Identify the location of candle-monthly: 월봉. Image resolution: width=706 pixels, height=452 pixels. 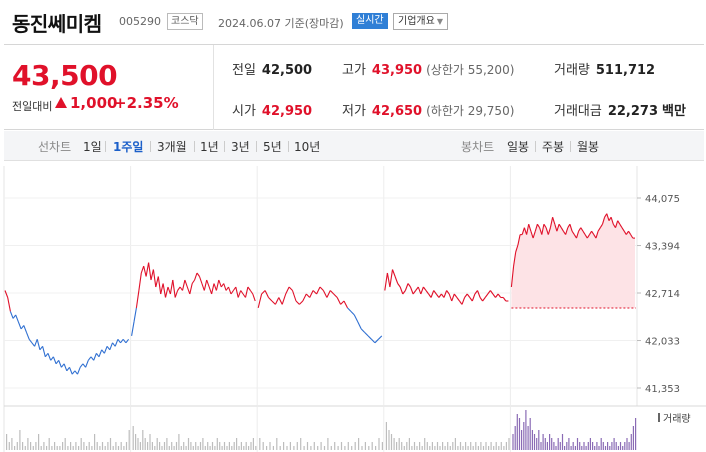
(588, 147).